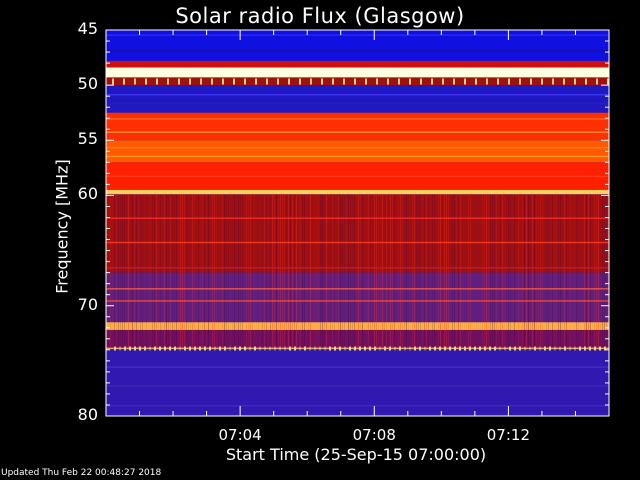 The height and width of the screenshot is (480, 640). Describe the element at coordinates (87, 304) in the screenshot. I see `y-tick-label: 70` at that location.